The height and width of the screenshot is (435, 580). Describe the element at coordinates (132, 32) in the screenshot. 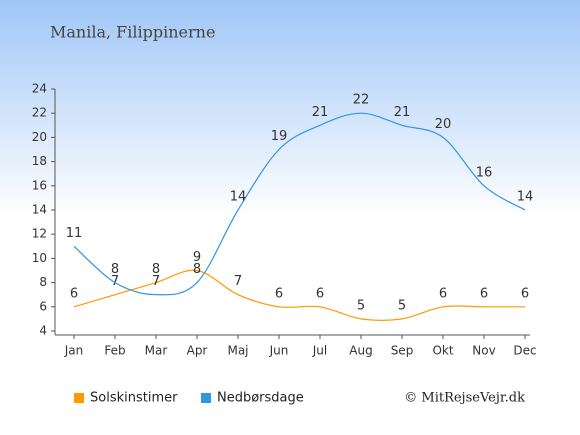

I see `chart-title: Manila, Filippinerne` at that location.